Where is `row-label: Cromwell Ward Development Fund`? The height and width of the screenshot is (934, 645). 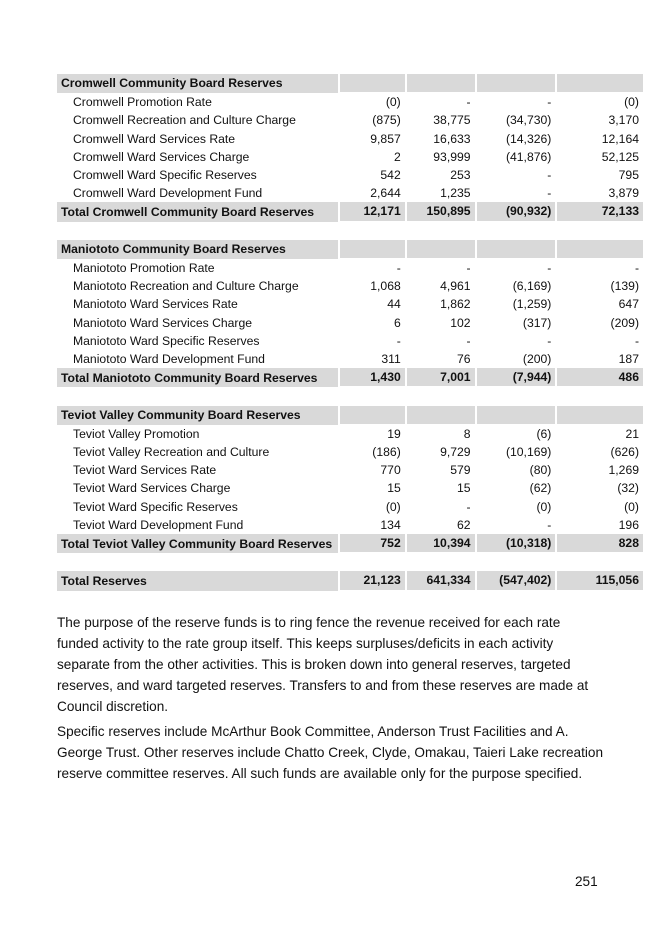 row-label: Cromwell Ward Development Fund is located at coordinates (168, 193).